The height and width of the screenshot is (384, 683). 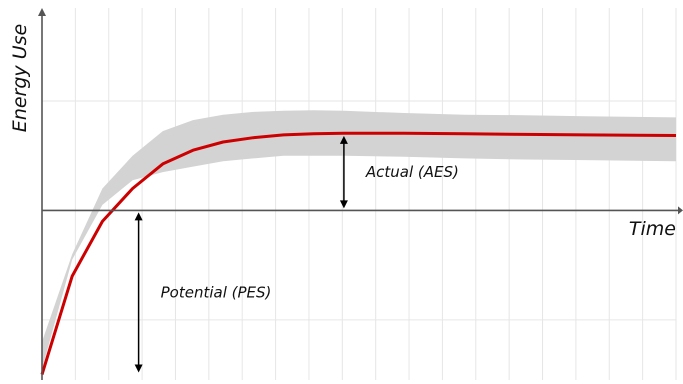 I want to click on x-axis-label: Time, so click(x=652, y=229).